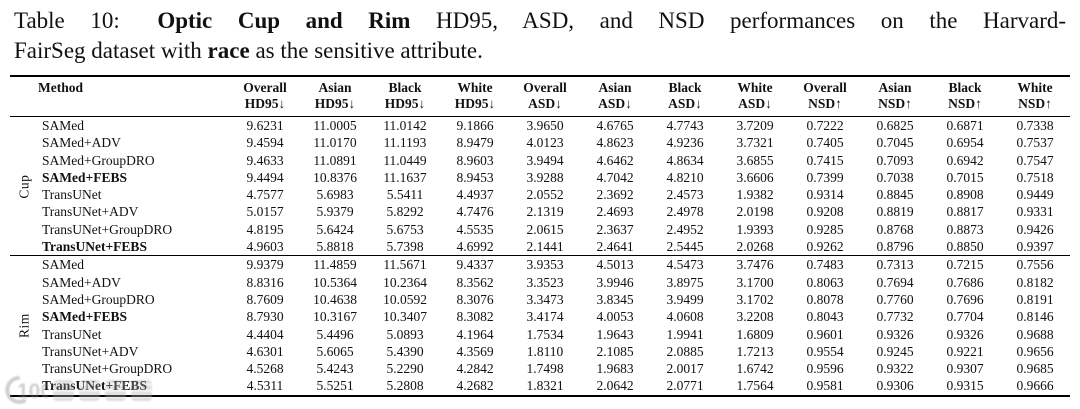 The image size is (1080, 409). What do you see at coordinates (265, 195) in the screenshot?
I see `value-cell: 4.7577` at bounding box center [265, 195].